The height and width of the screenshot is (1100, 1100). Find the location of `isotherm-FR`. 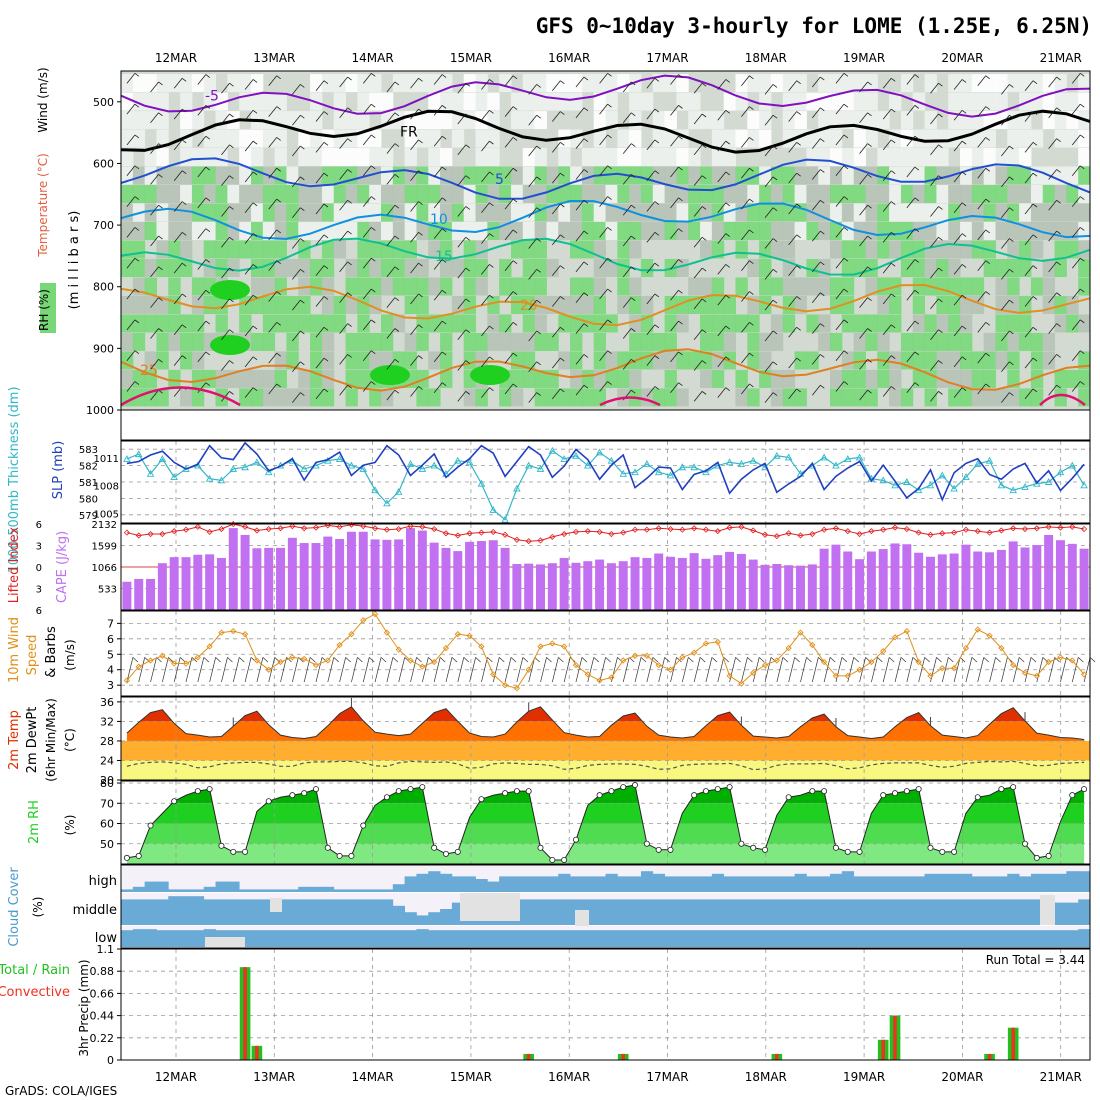

isotherm-FR is located at coordinates (605, 131).